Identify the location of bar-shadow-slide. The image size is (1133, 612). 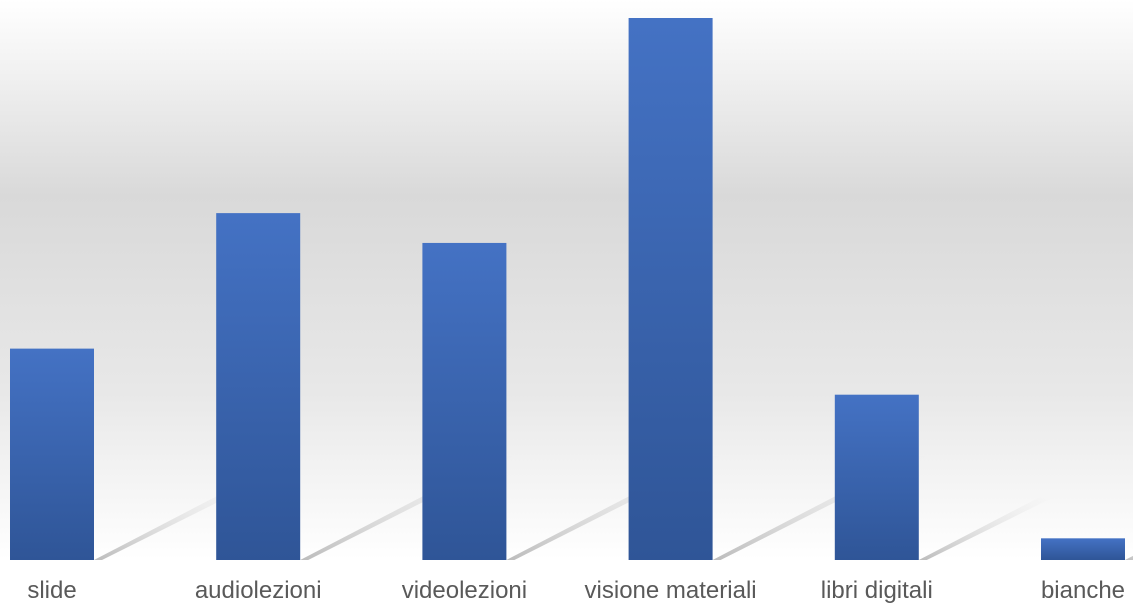
(174, 521).